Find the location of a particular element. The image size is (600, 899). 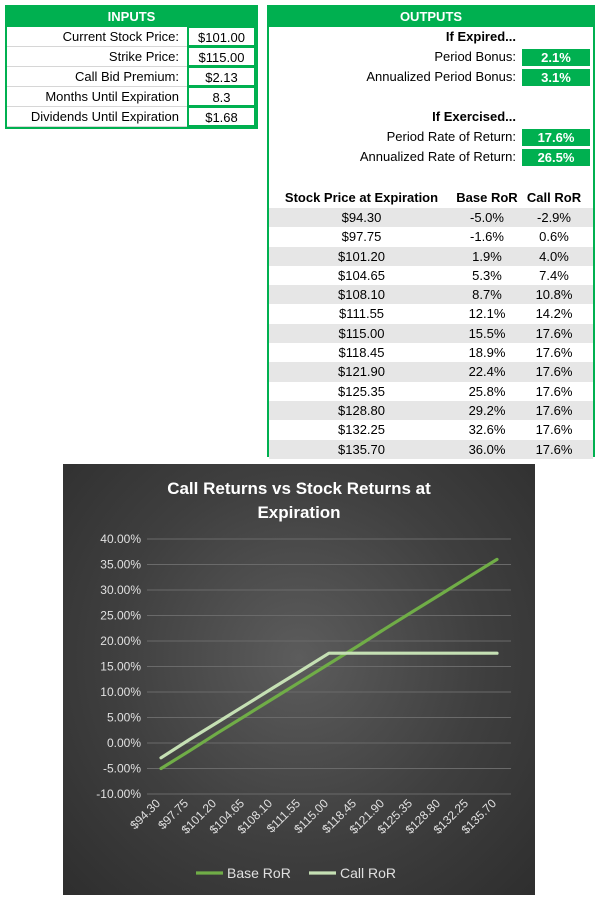

input-label: Call Bid Premium: is located at coordinates (97, 77).